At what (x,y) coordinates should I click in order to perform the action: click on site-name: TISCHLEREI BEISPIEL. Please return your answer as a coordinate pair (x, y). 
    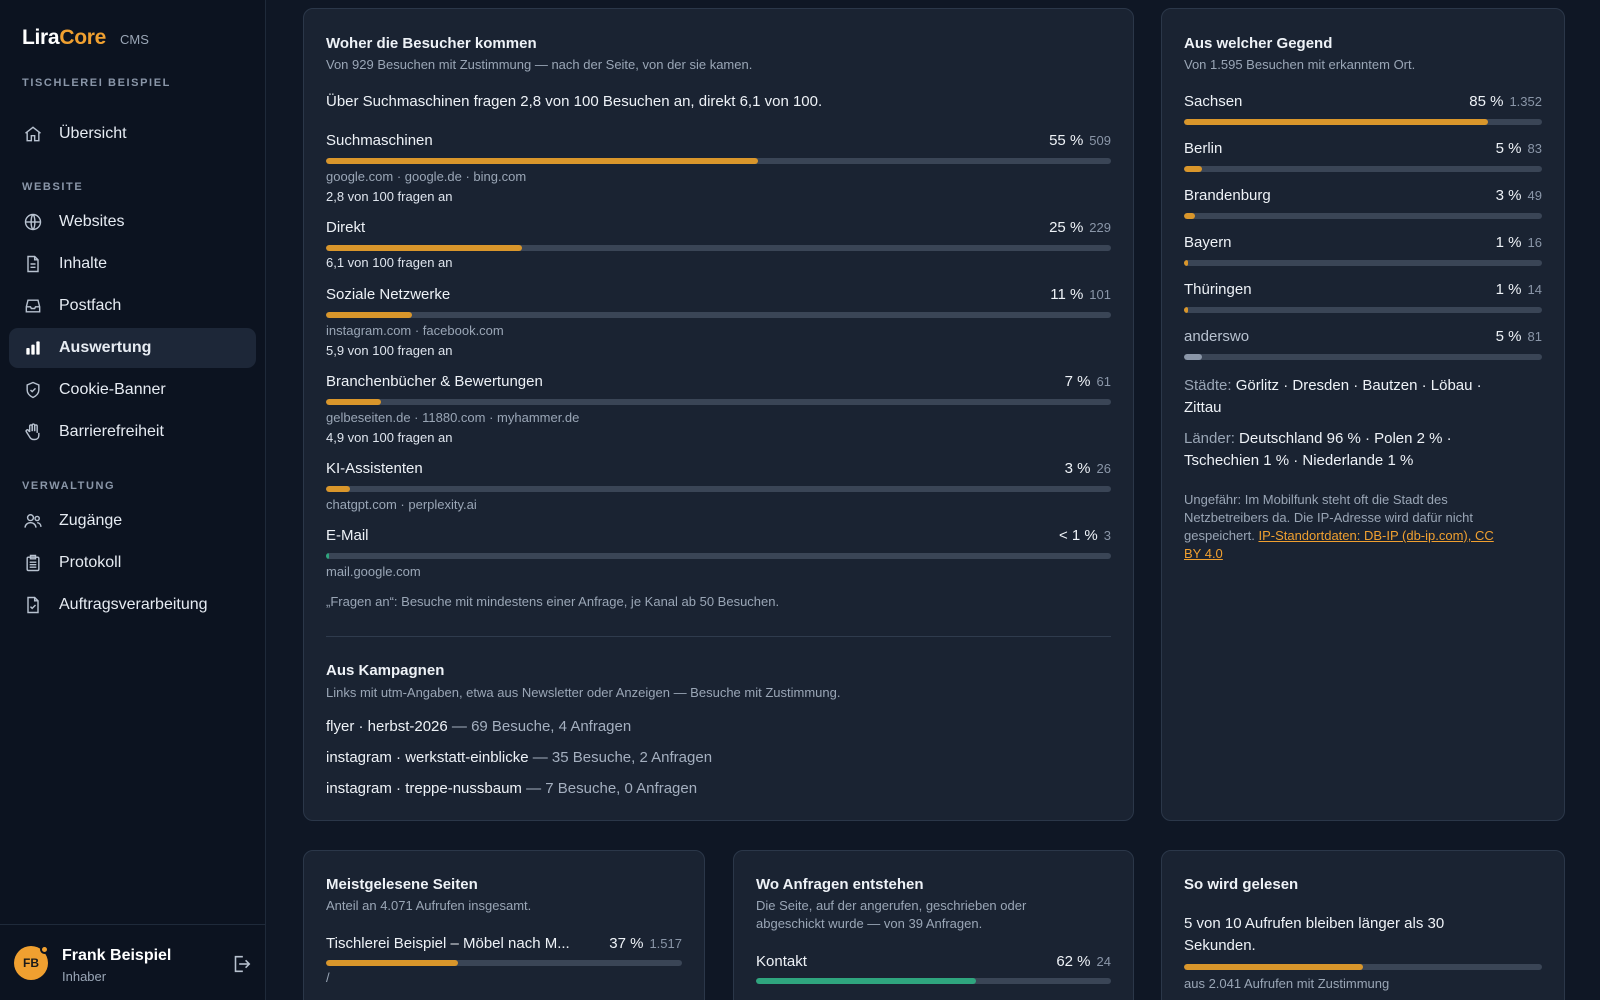
    Looking at the image, I should click on (96, 83).